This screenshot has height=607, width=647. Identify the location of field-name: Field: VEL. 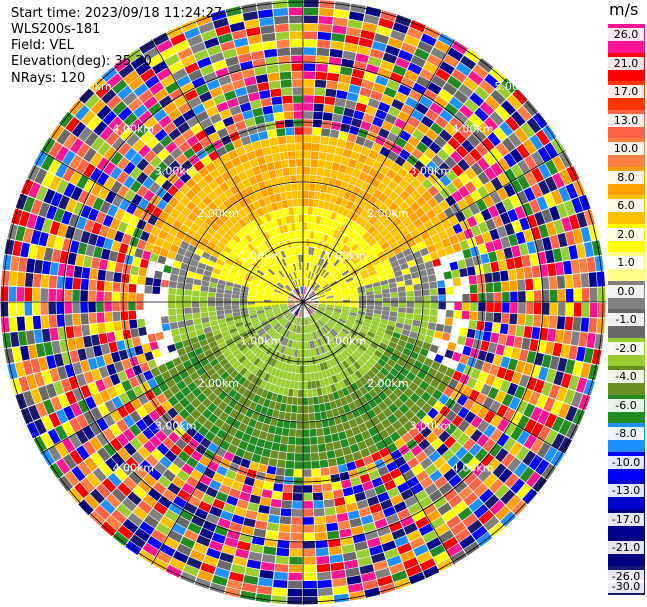
(42, 45).